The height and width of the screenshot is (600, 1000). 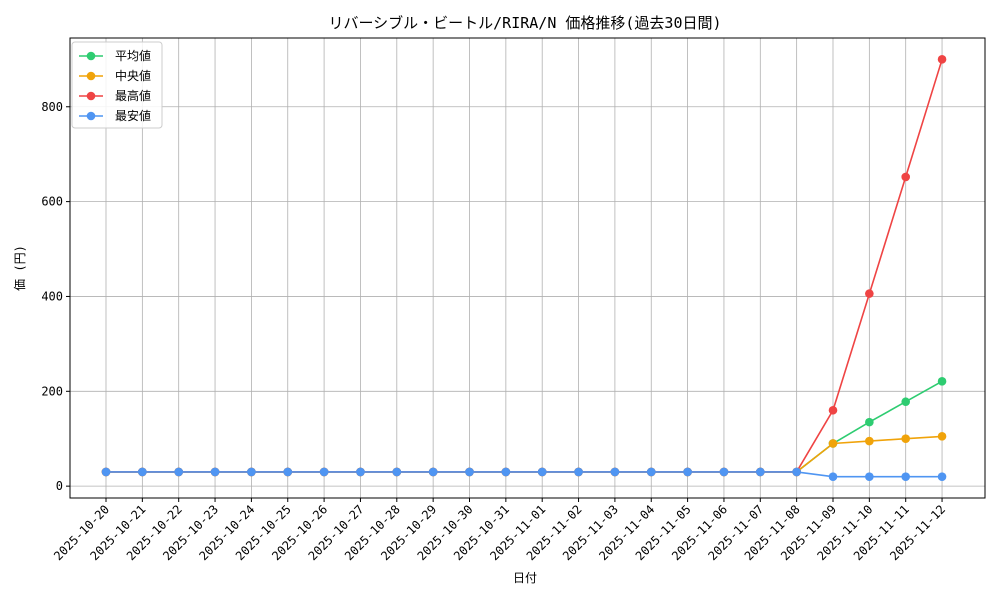 What do you see at coordinates (524, 23) in the screenshot?
I see `chart-title: リバーシブル・ビートル/RIRA/N 価格推移(過去30日間)` at bounding box center [524, 23].